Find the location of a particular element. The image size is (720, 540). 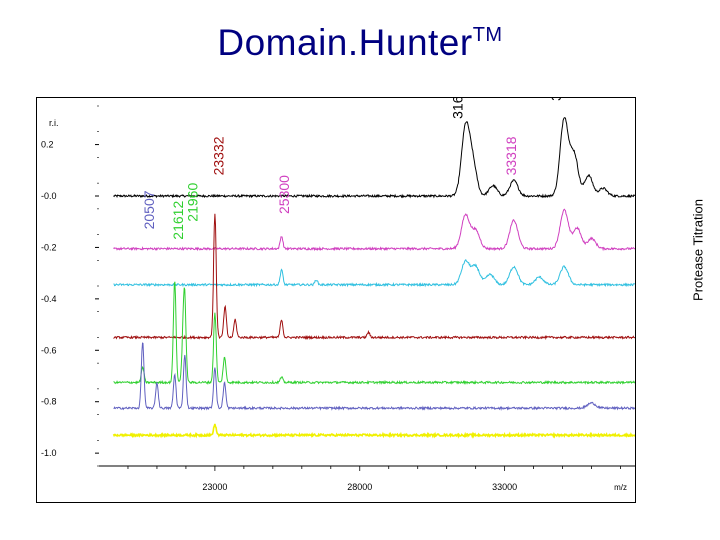

y-tick-label: -0.6 is located at coordinates (49, 350).